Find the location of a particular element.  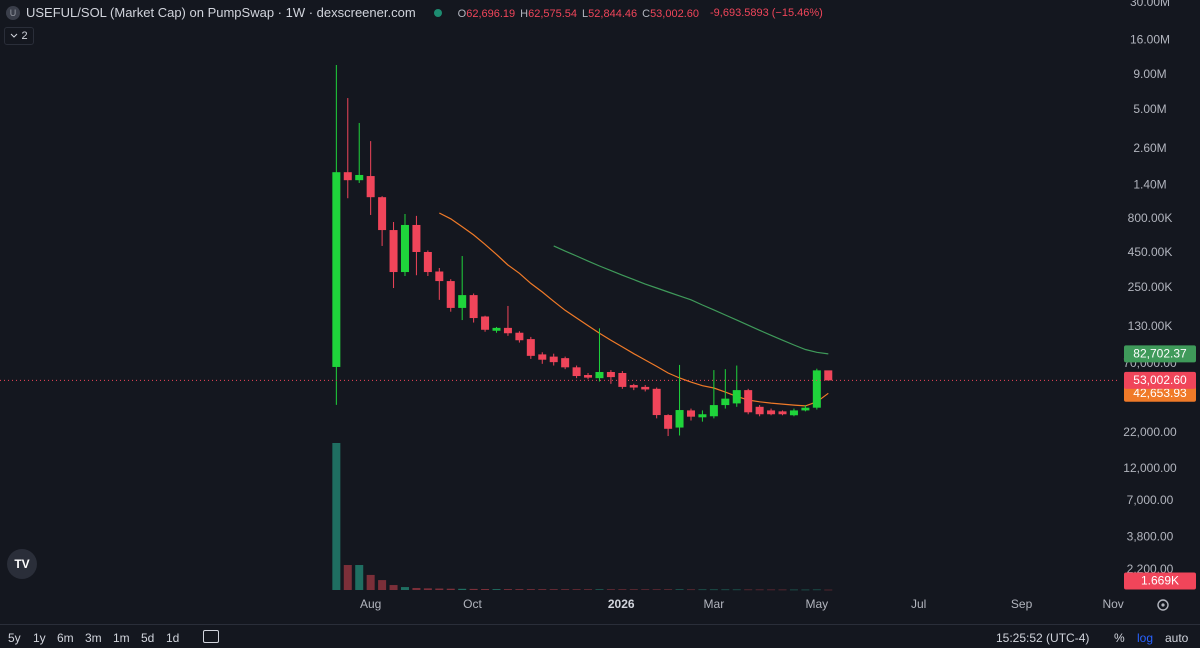

y-tick-label: 130.00K is located at coordinates (1150, 326).